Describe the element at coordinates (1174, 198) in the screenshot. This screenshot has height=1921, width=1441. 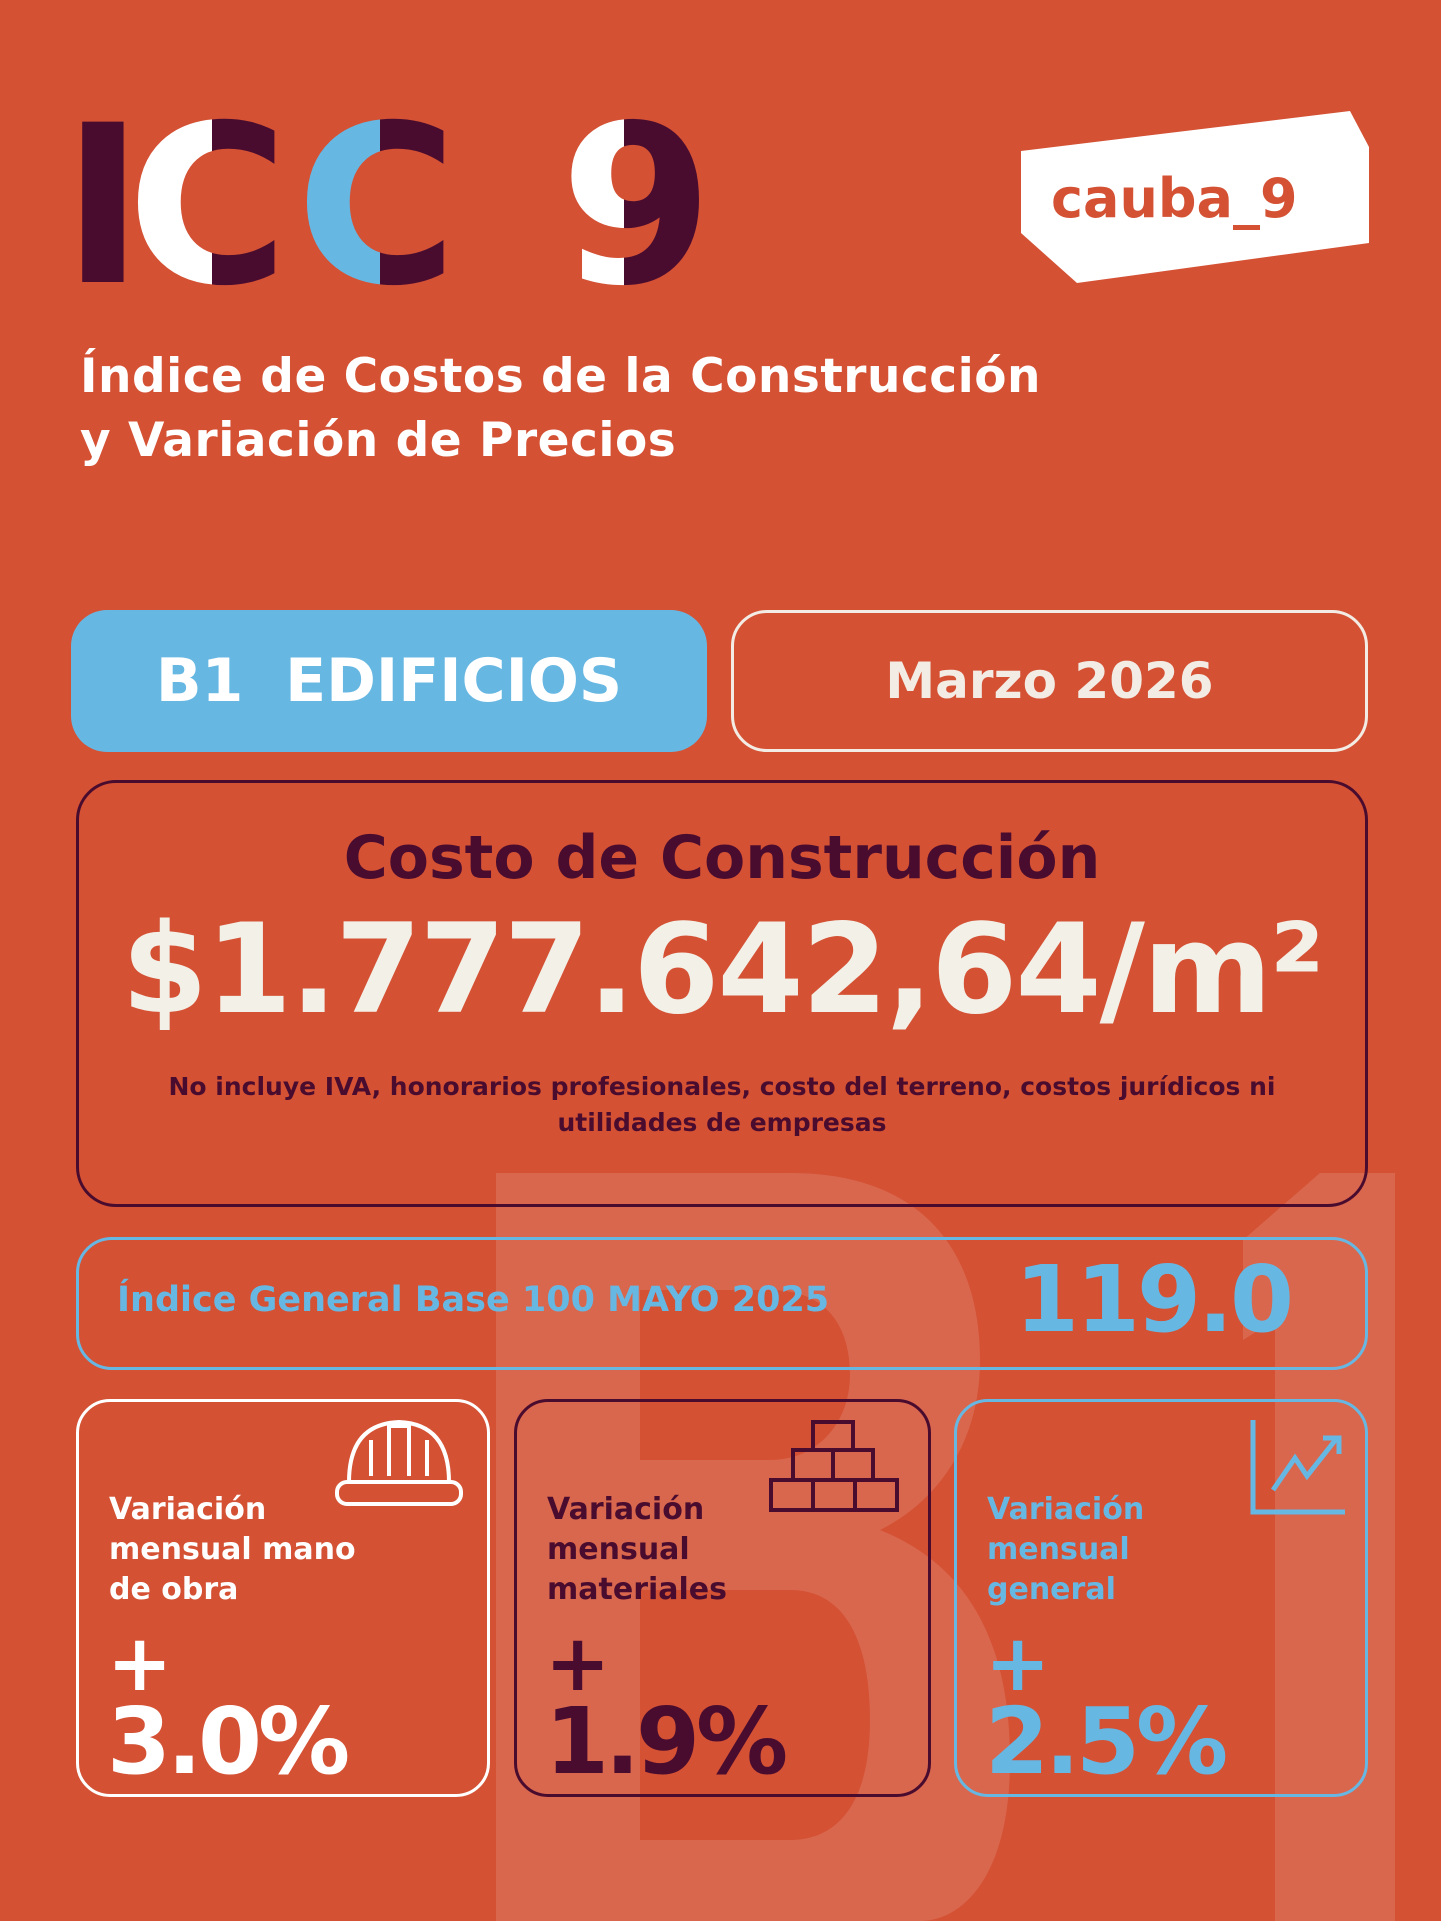
I see `cauba9-logo-text: cauba_9` at that location.